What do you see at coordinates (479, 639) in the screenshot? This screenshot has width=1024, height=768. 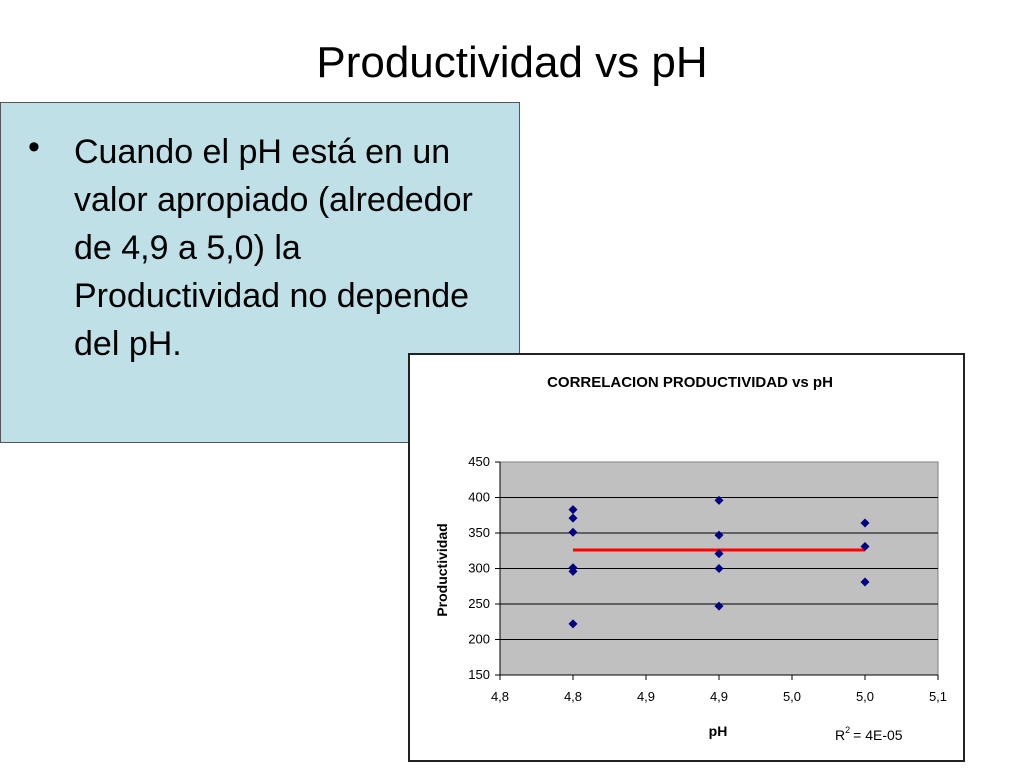 I see `y-tick-label: 200` at bounding box center [479, 639].